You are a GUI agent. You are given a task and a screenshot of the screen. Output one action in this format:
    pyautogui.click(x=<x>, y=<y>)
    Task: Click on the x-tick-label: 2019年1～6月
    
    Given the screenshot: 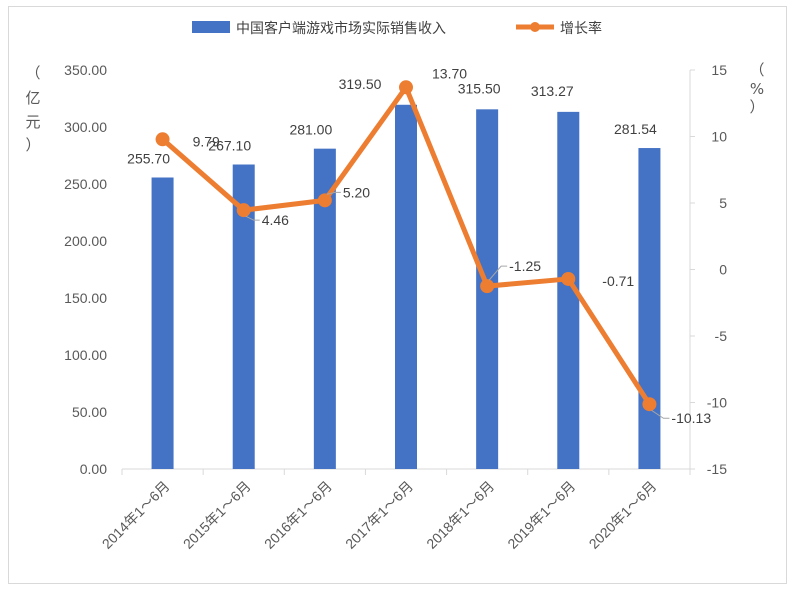 What is the action you would take?
    pyautogui.click(x=541, y=515)
    